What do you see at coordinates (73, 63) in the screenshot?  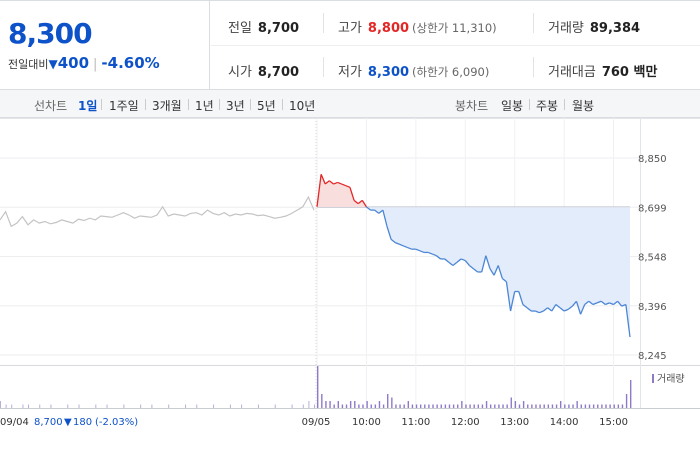 I see `change-amount: 400` at bounding box center [73, 63].